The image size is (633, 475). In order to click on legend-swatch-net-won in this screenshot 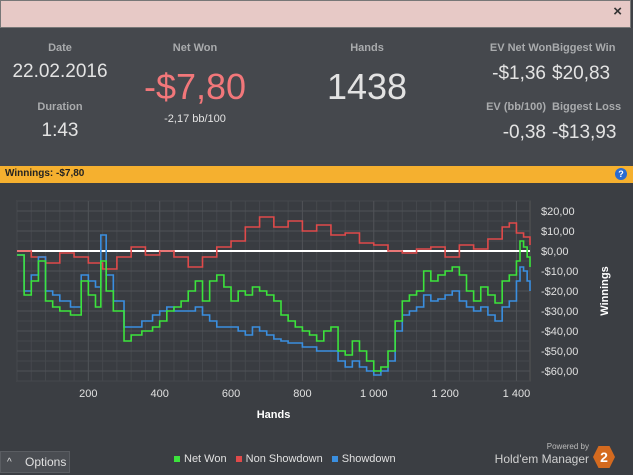, I will do `click(177, 459)`.